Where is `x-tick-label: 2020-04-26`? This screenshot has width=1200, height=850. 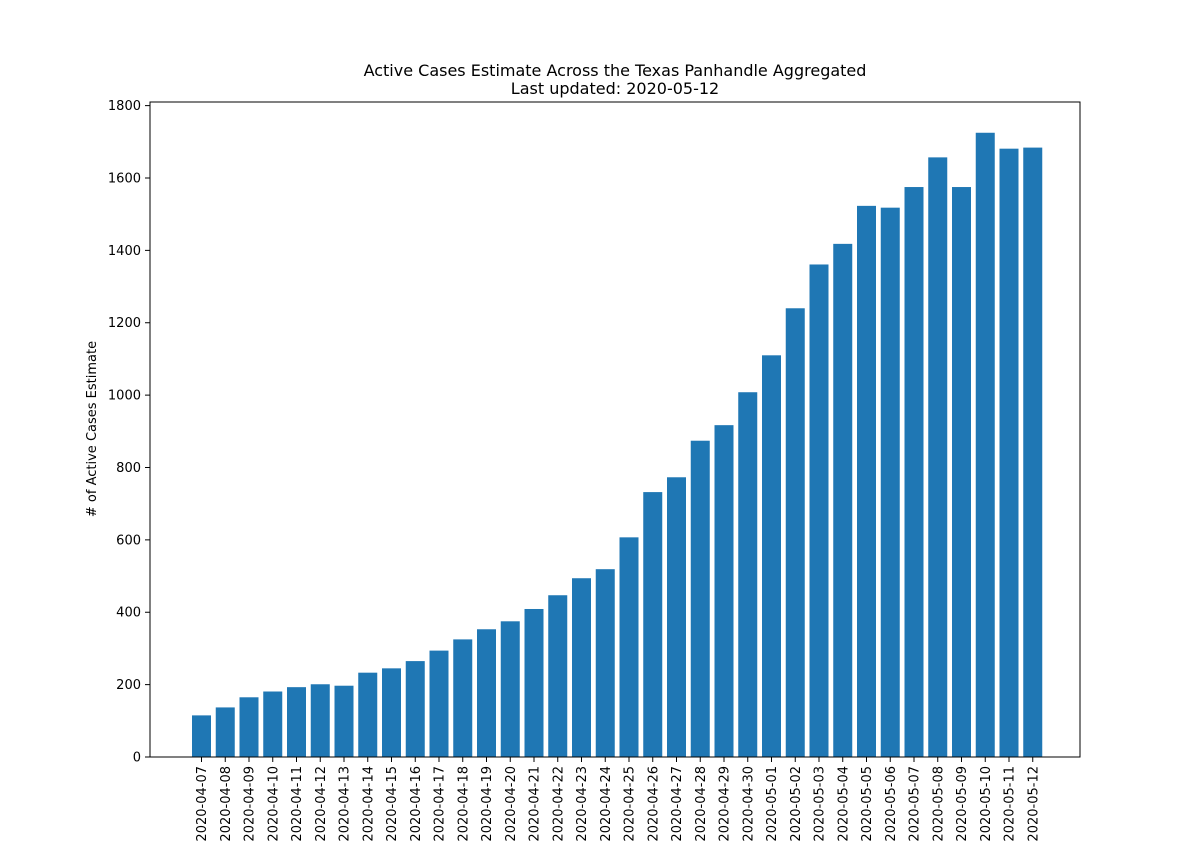 x-tick-label: 2020-04-26 is located at coordinates (653, 804).